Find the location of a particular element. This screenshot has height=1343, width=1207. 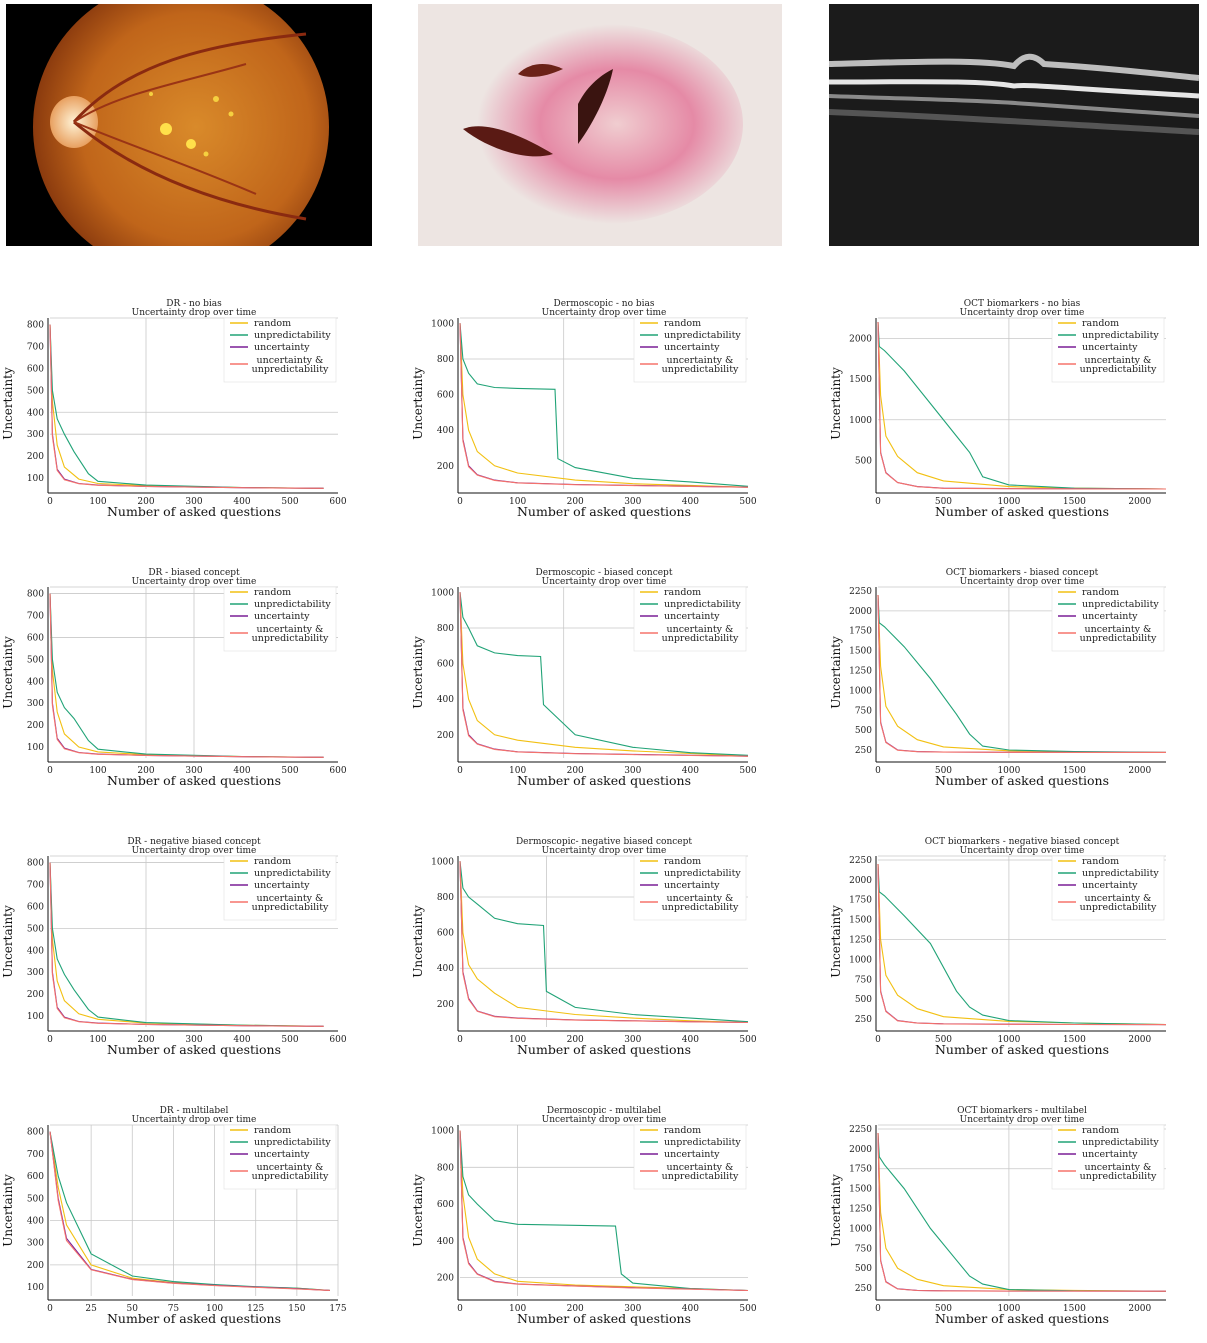

oct-illustration is located at coordinates (1014, 125).